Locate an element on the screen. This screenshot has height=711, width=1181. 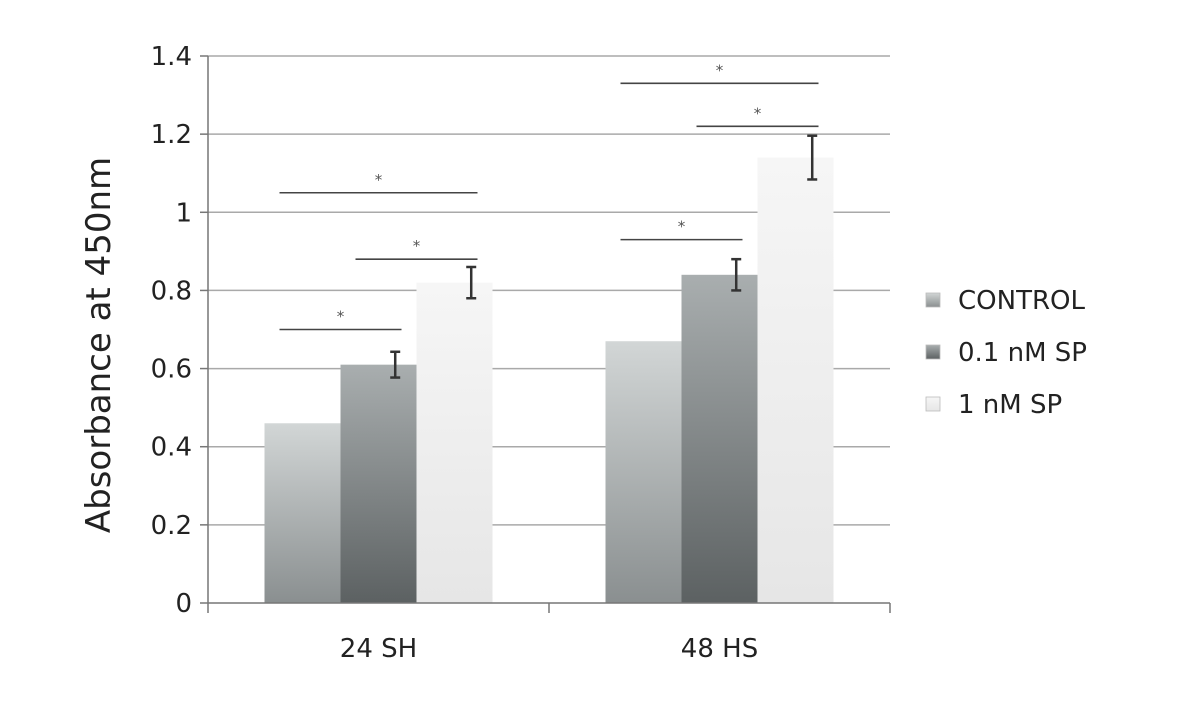
legend: CONTROL 0.1 nM SP 1 nM SP is located at coordinates (1006, 353).